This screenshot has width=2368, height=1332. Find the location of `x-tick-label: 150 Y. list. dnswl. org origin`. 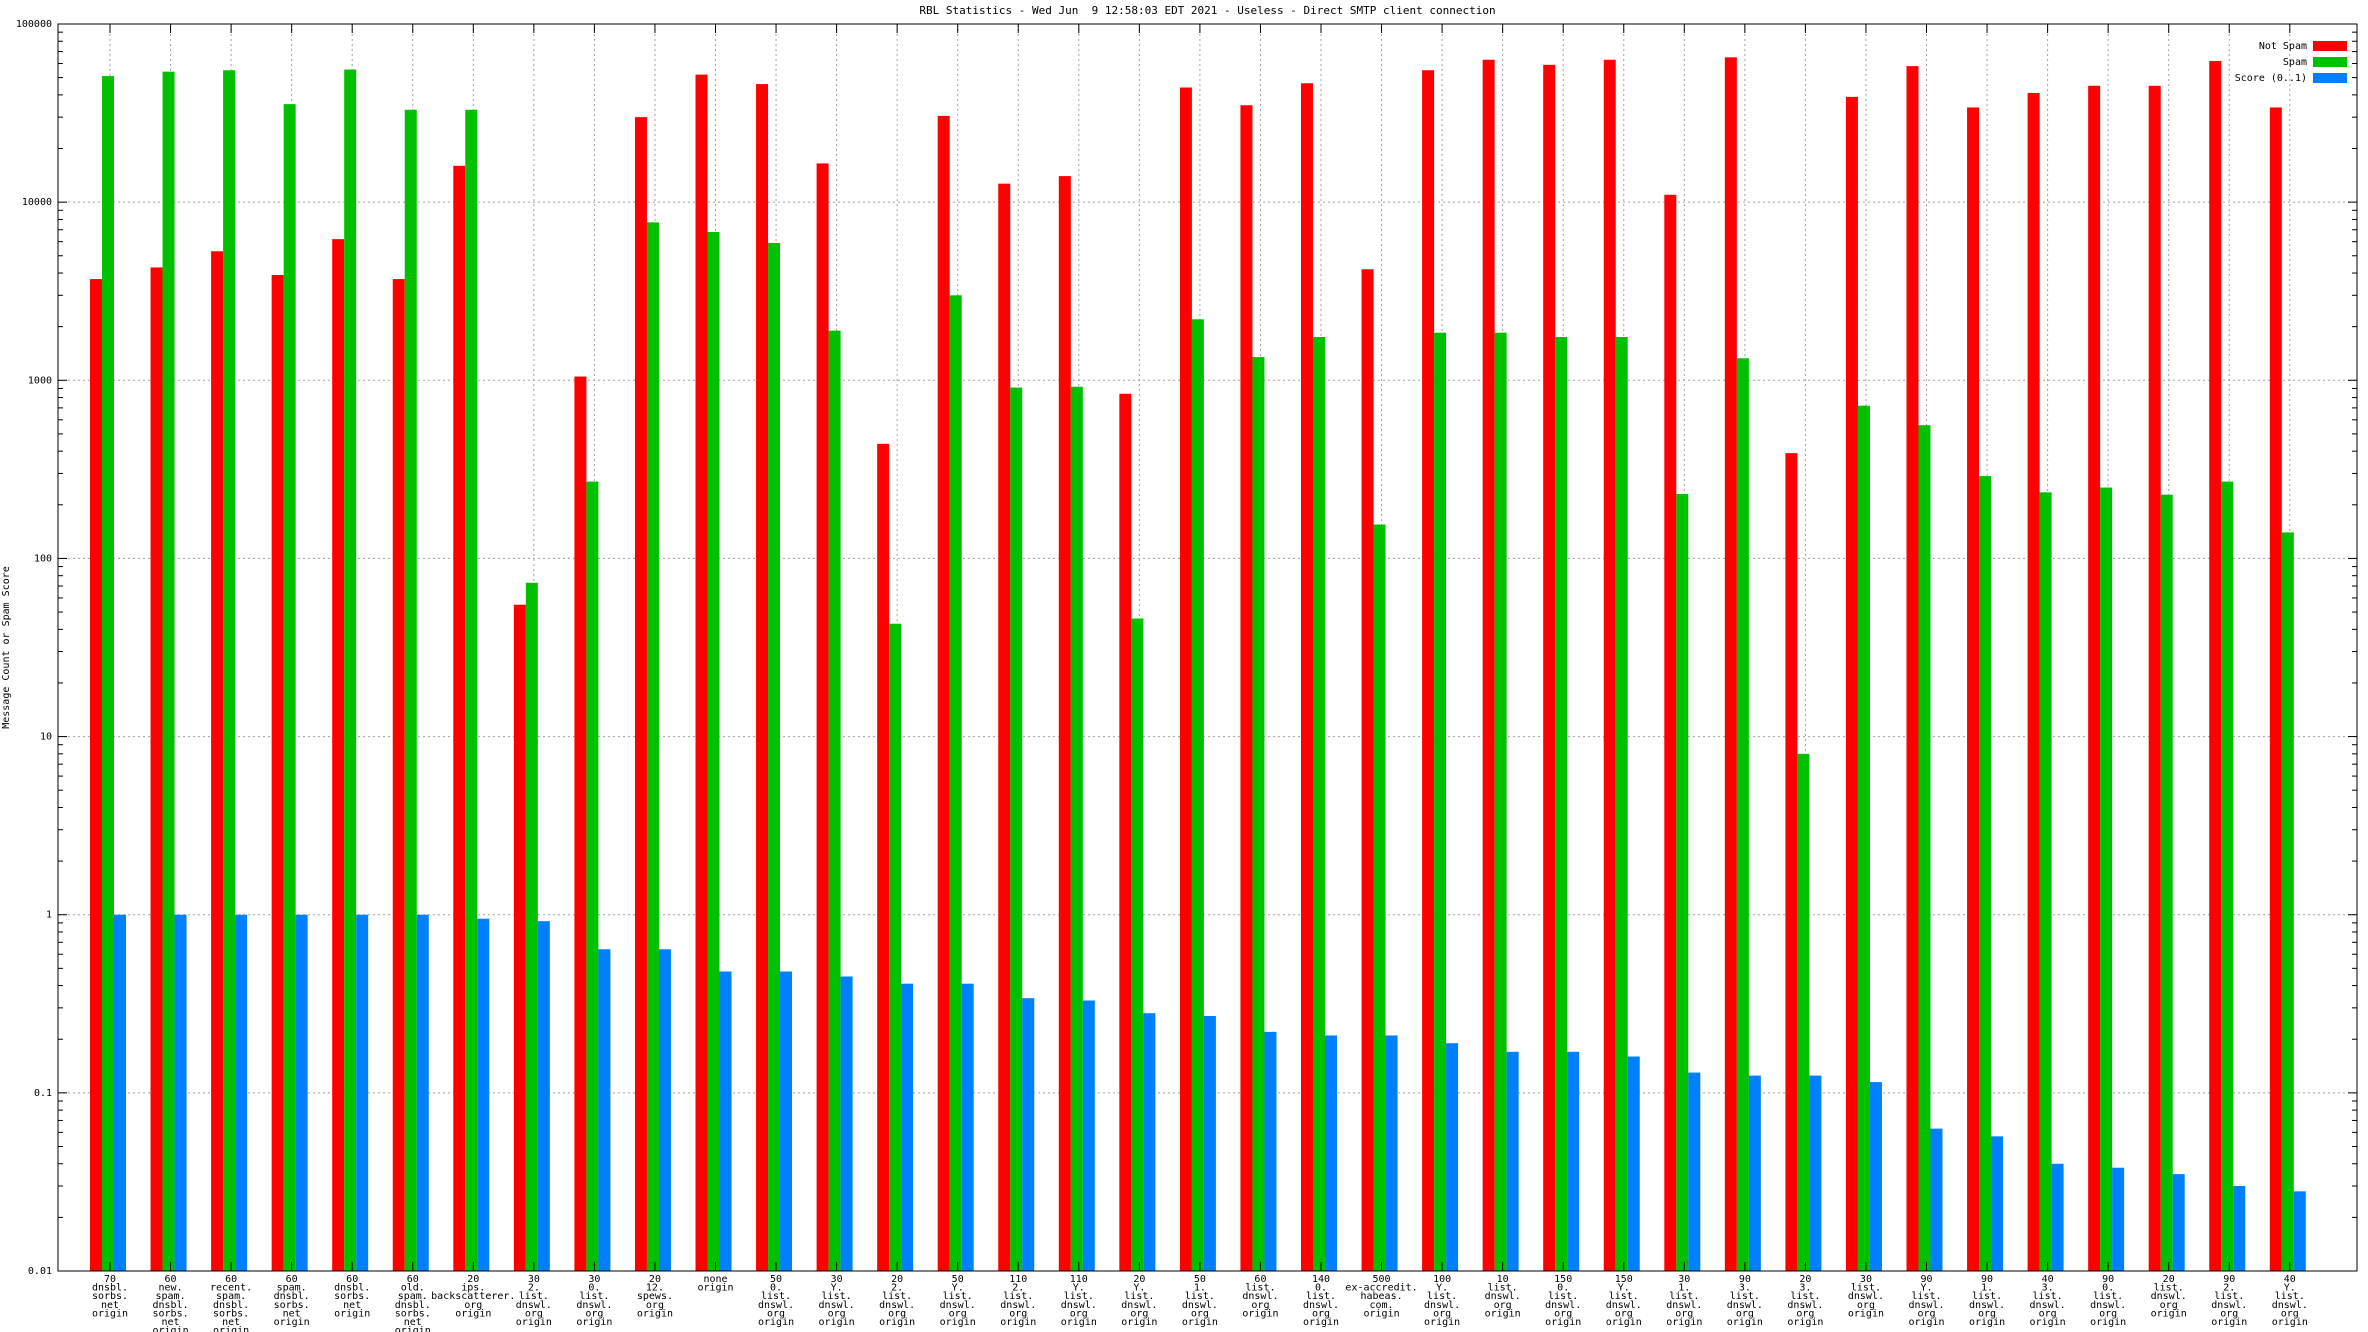

x-tick-label: 150 Y. list. dnswl. org origin is located at coordinates (1624, 1301).